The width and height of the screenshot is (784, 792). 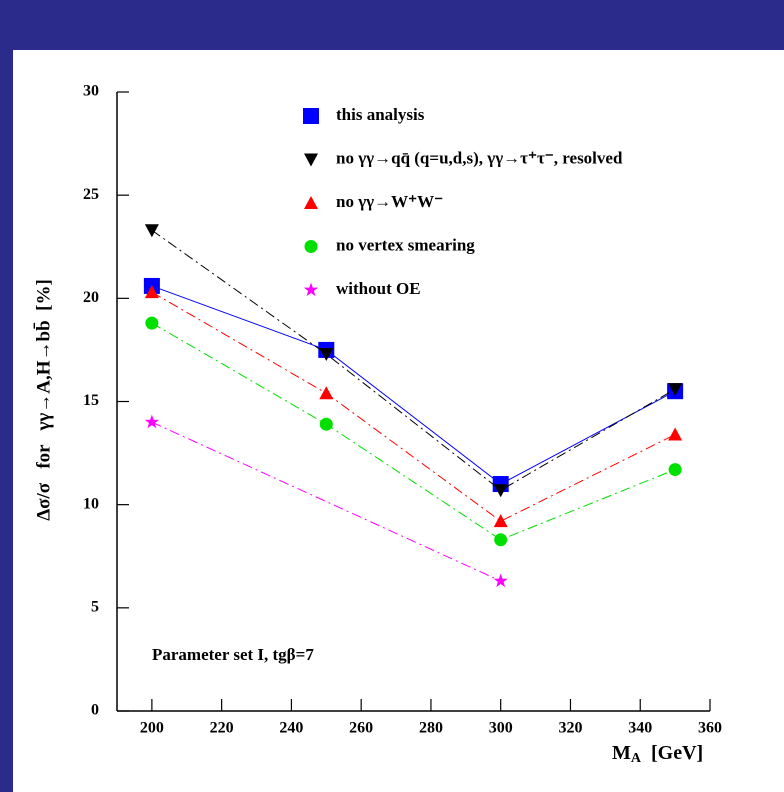 I want to click on y-tick-label: 10, so click(x=91, y=503).